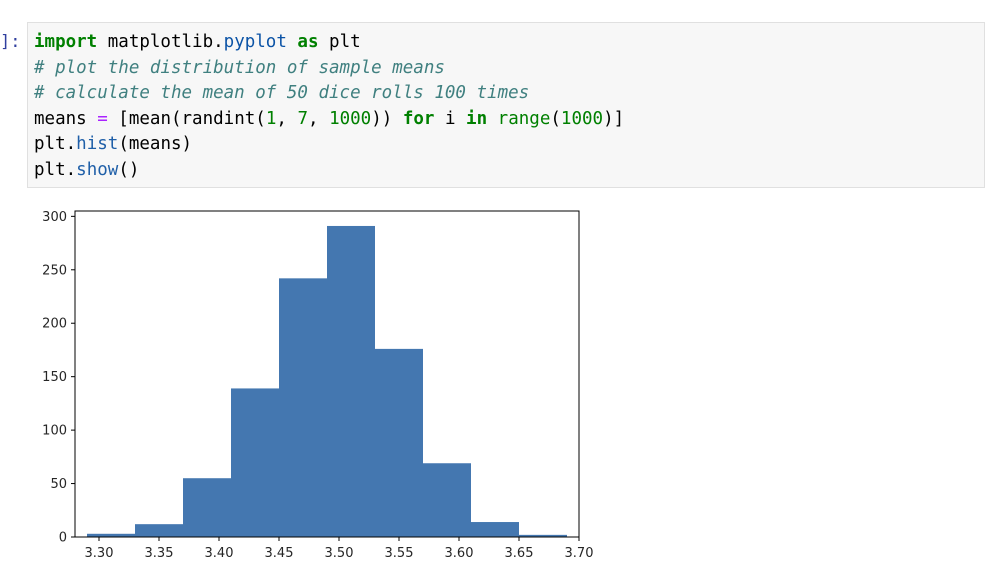 The image size is (987, 574). Describe the element at coordinates (450, 118) in the screenshot. I see `code-token: i` at that location.